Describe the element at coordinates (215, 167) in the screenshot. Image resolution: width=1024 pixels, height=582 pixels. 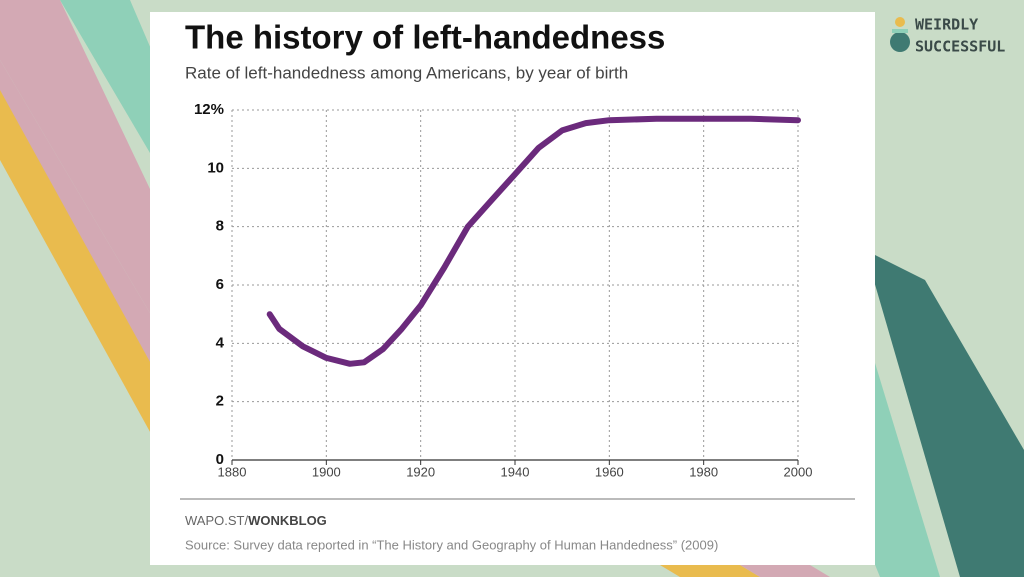
I see `y-tick-label: 10` at that location.